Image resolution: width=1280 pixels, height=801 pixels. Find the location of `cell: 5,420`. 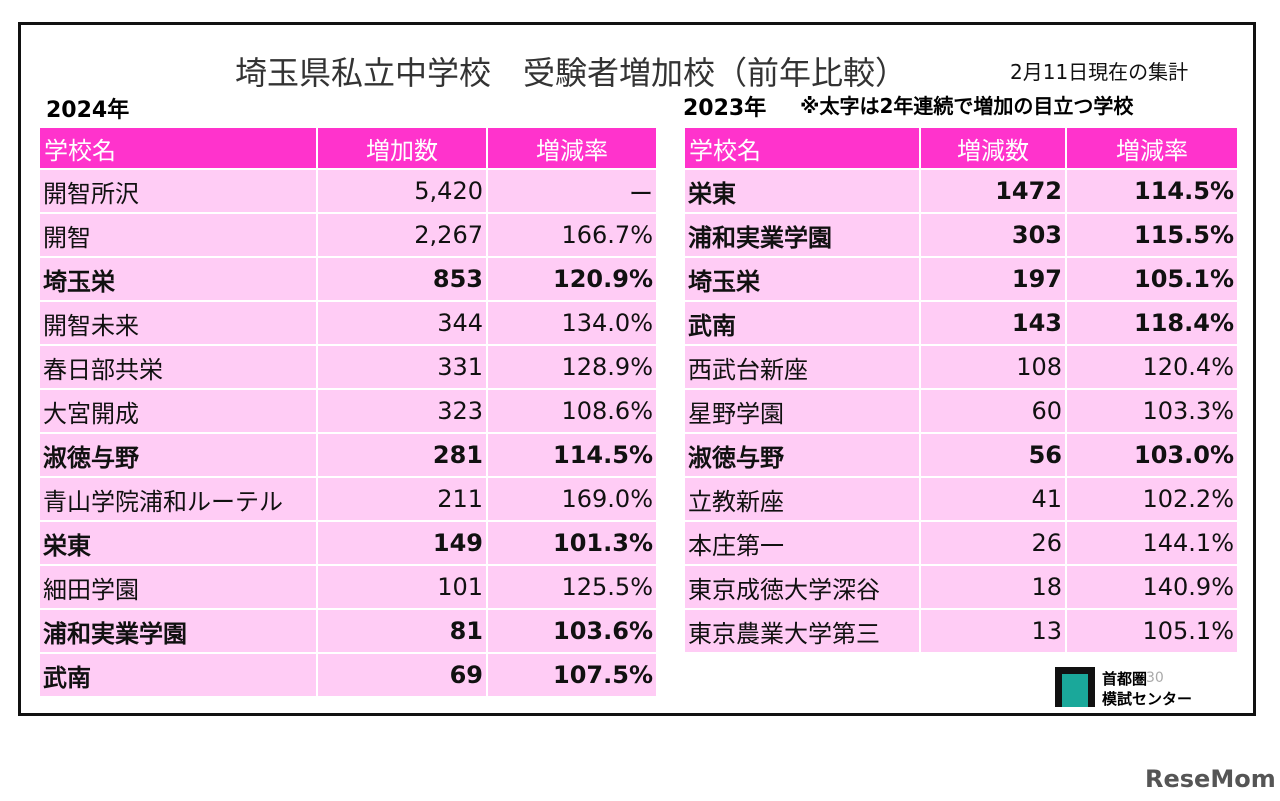

cell: 5,420 is located at coordinates (402, 191).